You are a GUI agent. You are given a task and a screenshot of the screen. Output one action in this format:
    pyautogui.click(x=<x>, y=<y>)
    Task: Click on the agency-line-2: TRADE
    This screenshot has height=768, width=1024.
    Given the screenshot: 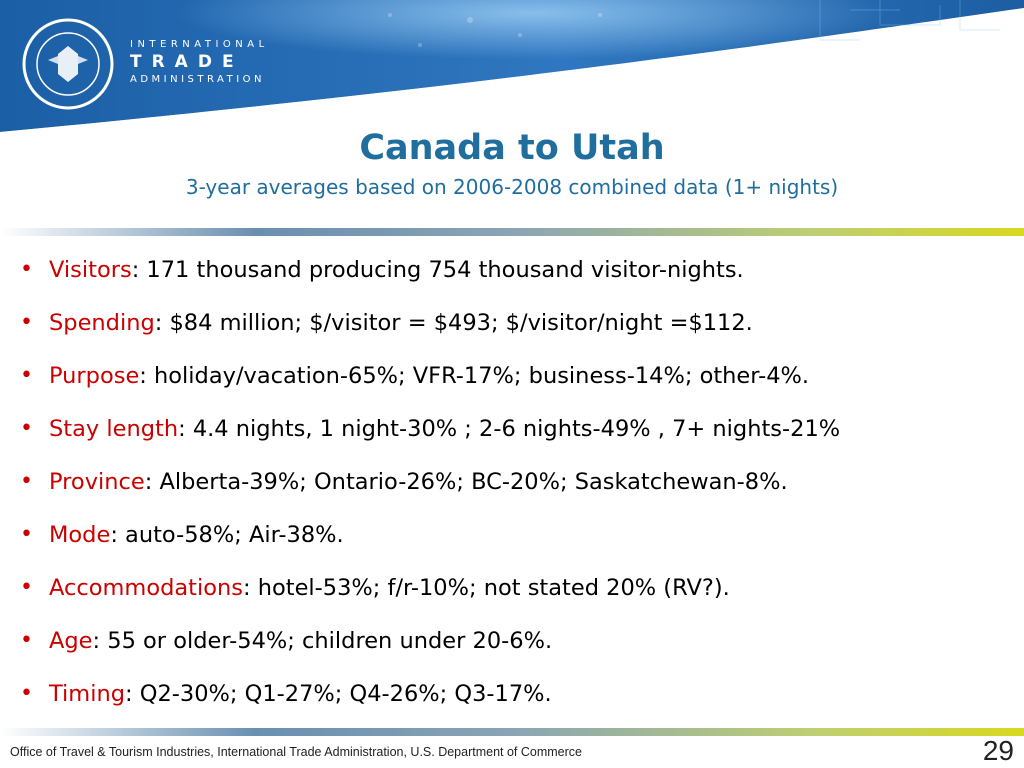 What is the action you would take?
    pyautogui.click(x=187, y=62)
    